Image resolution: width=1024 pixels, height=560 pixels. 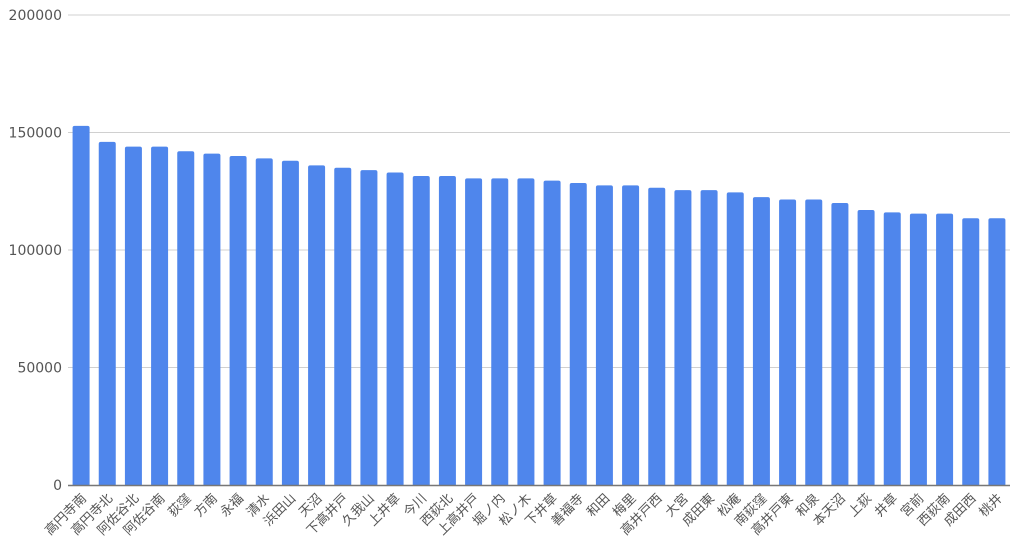 I want to click on y-tick-label: 100000, so click(x=35, y=251).